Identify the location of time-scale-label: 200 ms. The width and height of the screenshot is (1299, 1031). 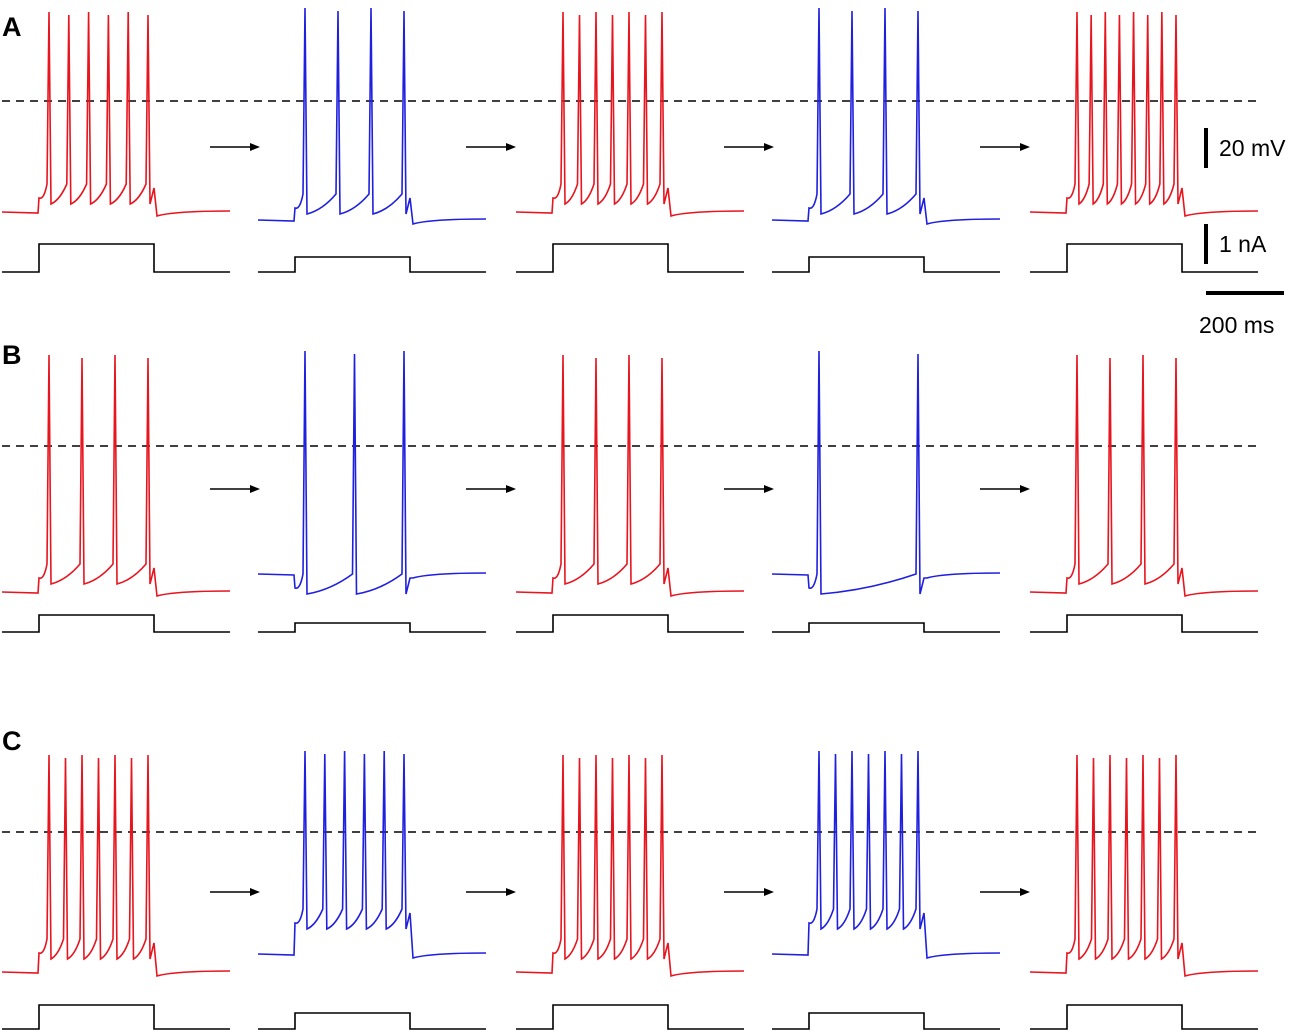
(1236, 325).